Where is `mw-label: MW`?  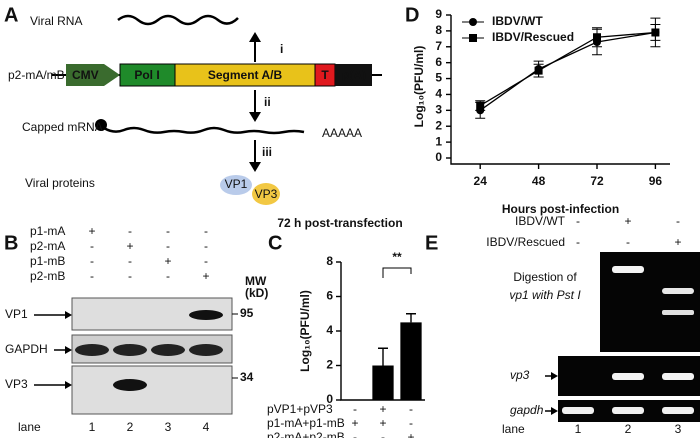
mw-label: MW is located at coordinates (256, 281).